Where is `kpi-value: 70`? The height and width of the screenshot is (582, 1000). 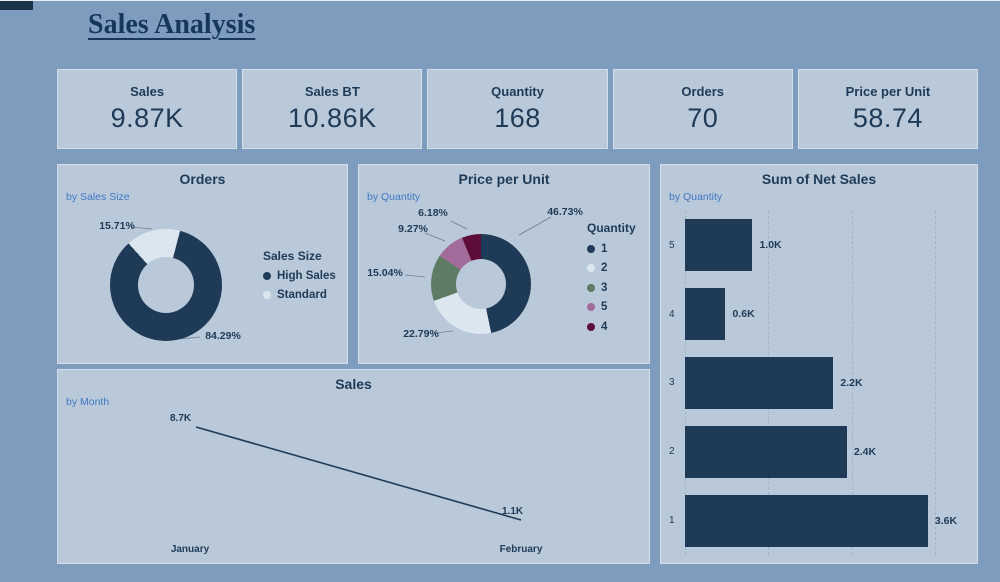 kpi-value: 70 is located at coordinates (703, 118).